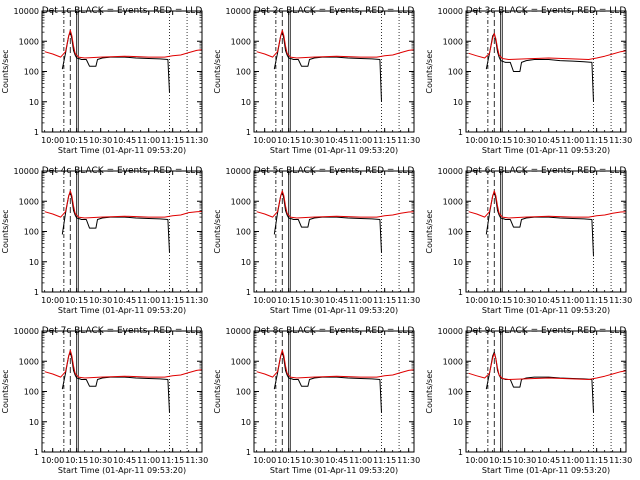 The width and height of the screenshot is (640, 480). What do you see at coordinates (122, 171) in the screenshot?
I see `chart-title: Det 4c BLACK = Events, RED = LLD` at bounding box center [122, 171].